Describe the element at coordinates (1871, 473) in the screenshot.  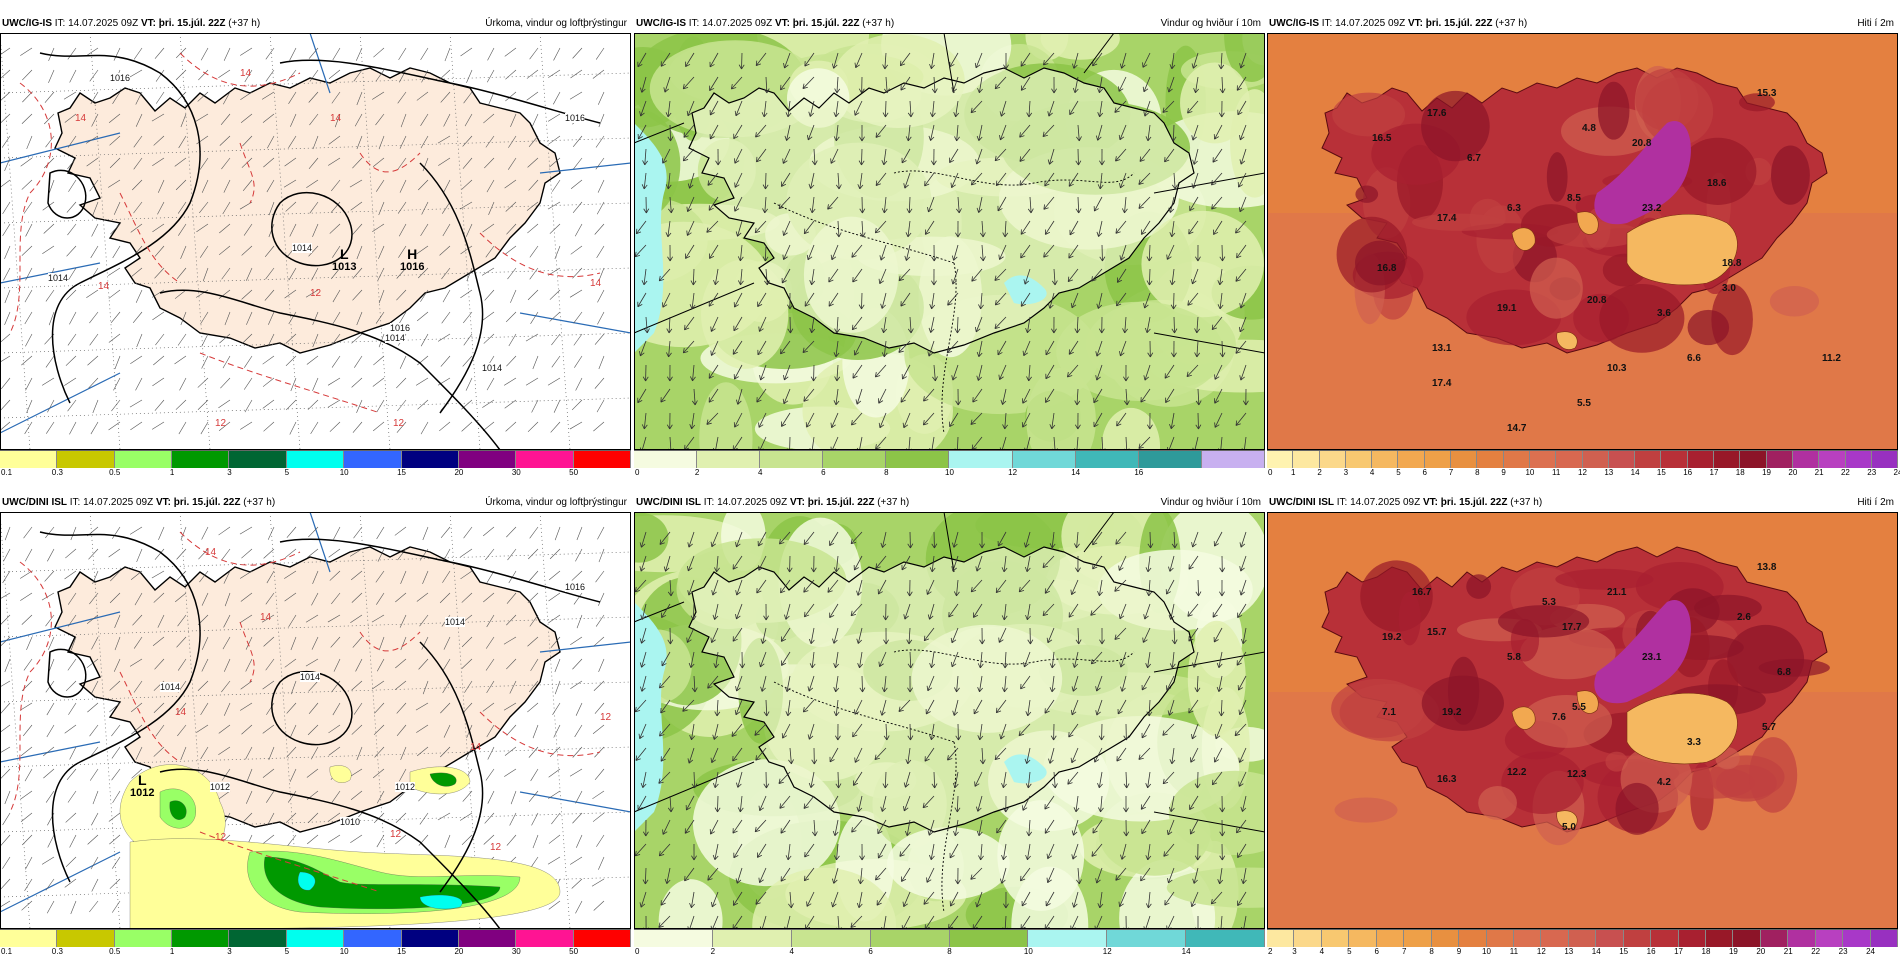
I see `scale-tick-label: 23` at that location.